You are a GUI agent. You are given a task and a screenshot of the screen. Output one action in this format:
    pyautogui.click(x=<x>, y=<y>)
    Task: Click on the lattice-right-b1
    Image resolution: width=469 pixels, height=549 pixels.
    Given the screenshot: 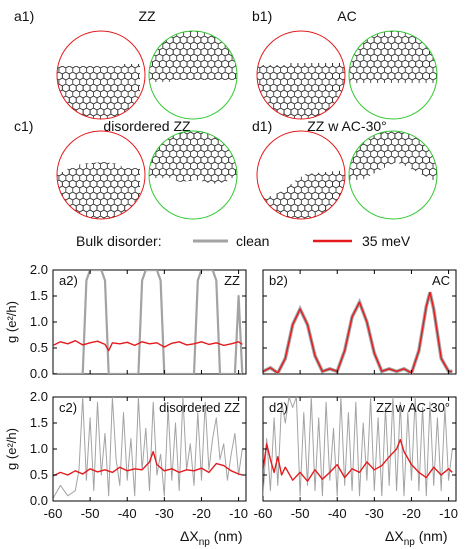 What is the action you would take?
    pyautogui.click(x=393, y=57)
    